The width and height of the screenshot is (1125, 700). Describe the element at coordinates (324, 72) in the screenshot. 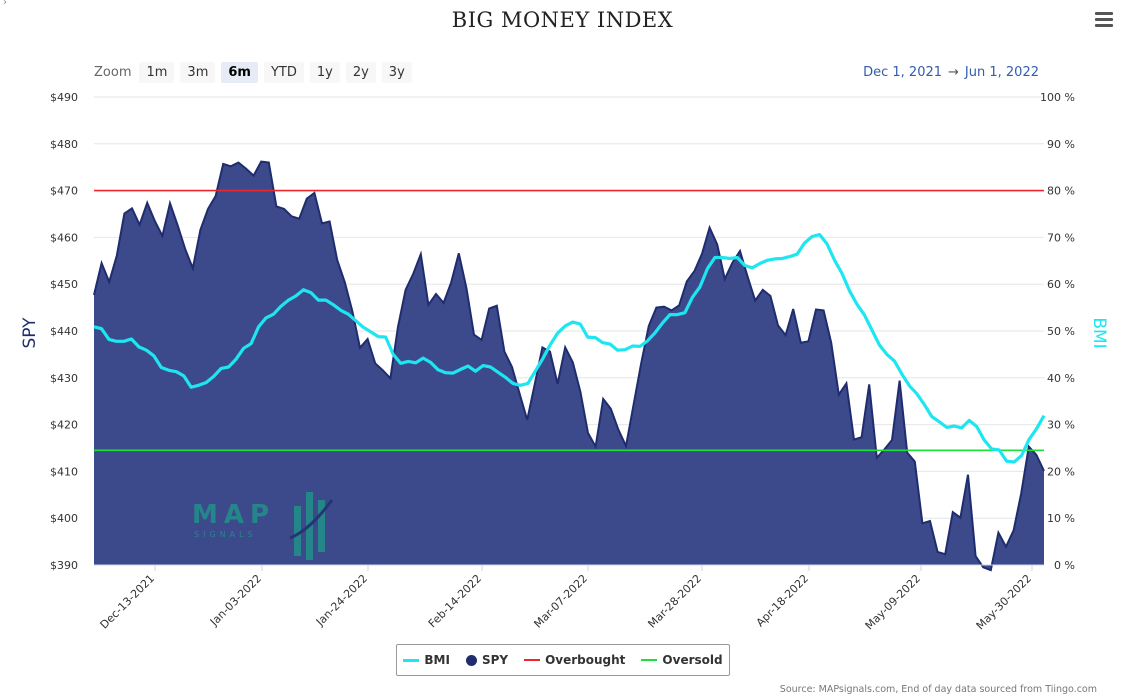

I see `zoom-1y-button: 1y` at that location.